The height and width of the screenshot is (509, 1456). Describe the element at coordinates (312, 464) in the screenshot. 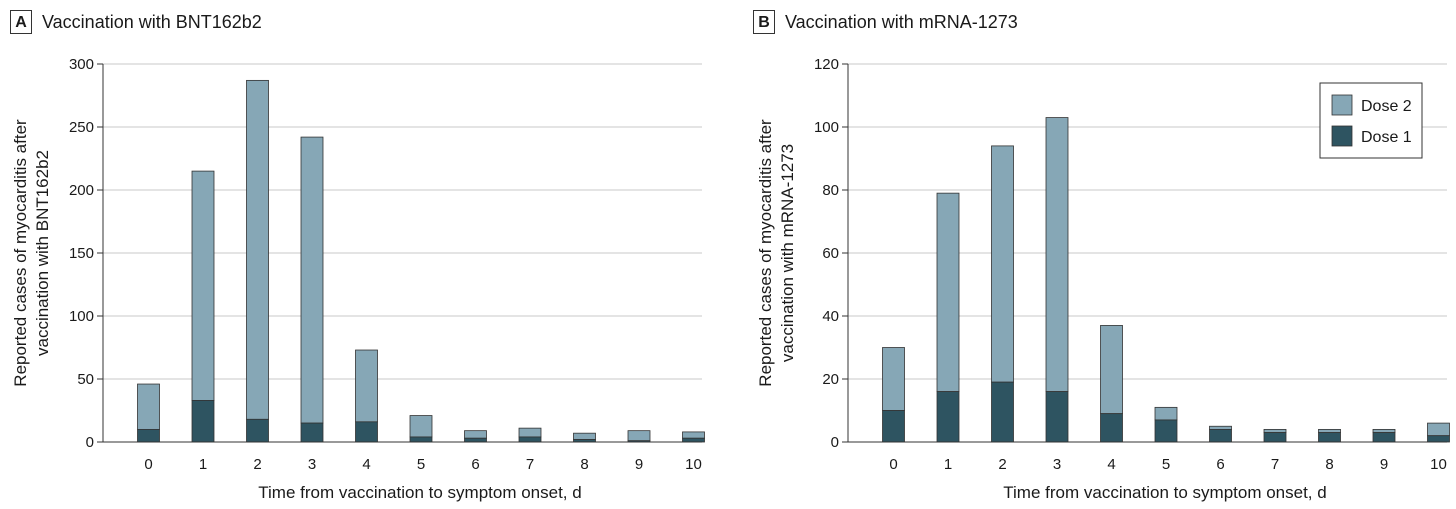

I see `x-tick-label-a-3: 3` at that location.